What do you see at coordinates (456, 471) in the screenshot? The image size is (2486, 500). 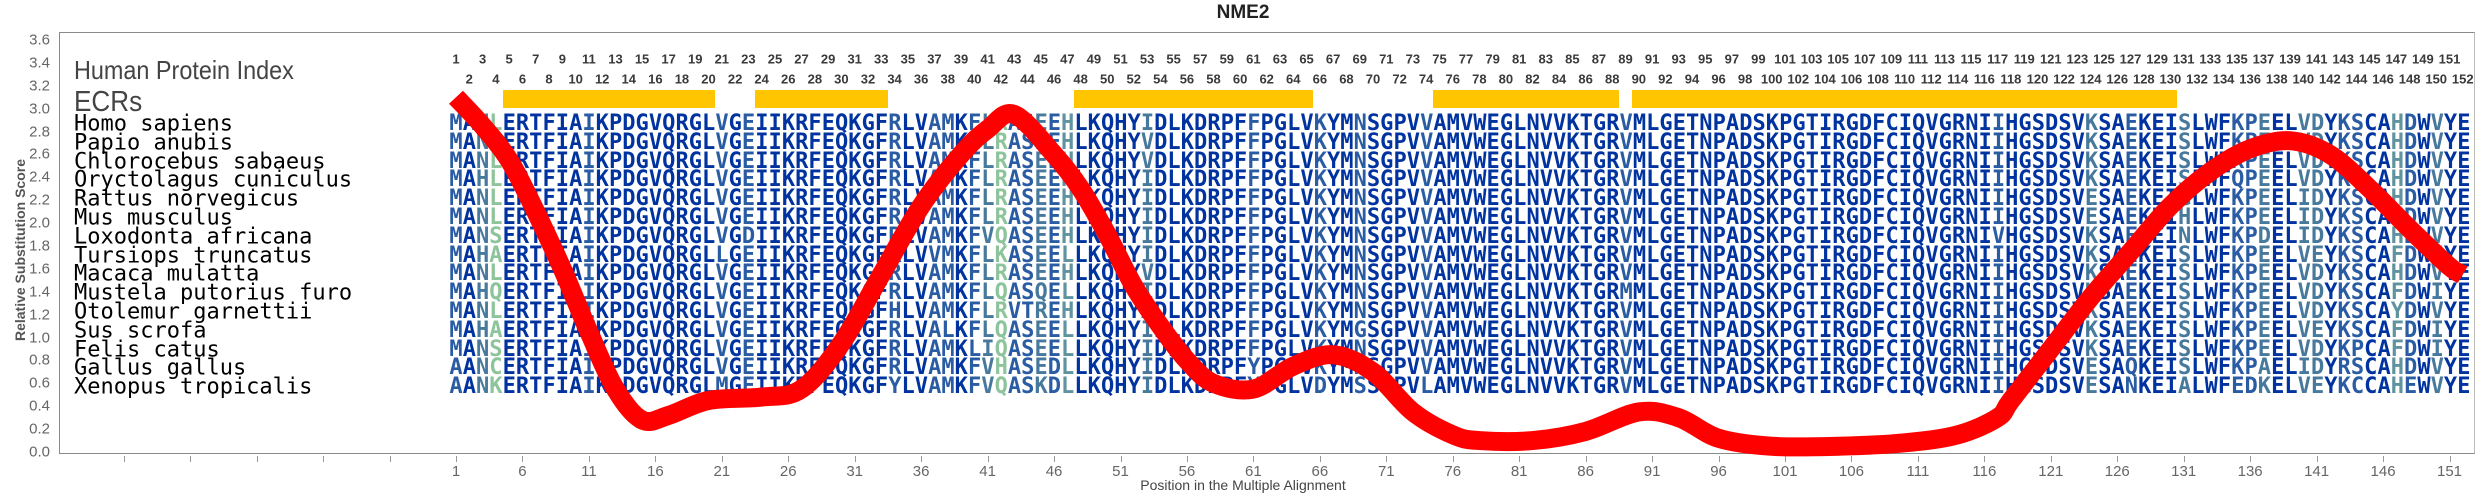 I see `x-tick-label: 1` at bounding box center [456, 471].